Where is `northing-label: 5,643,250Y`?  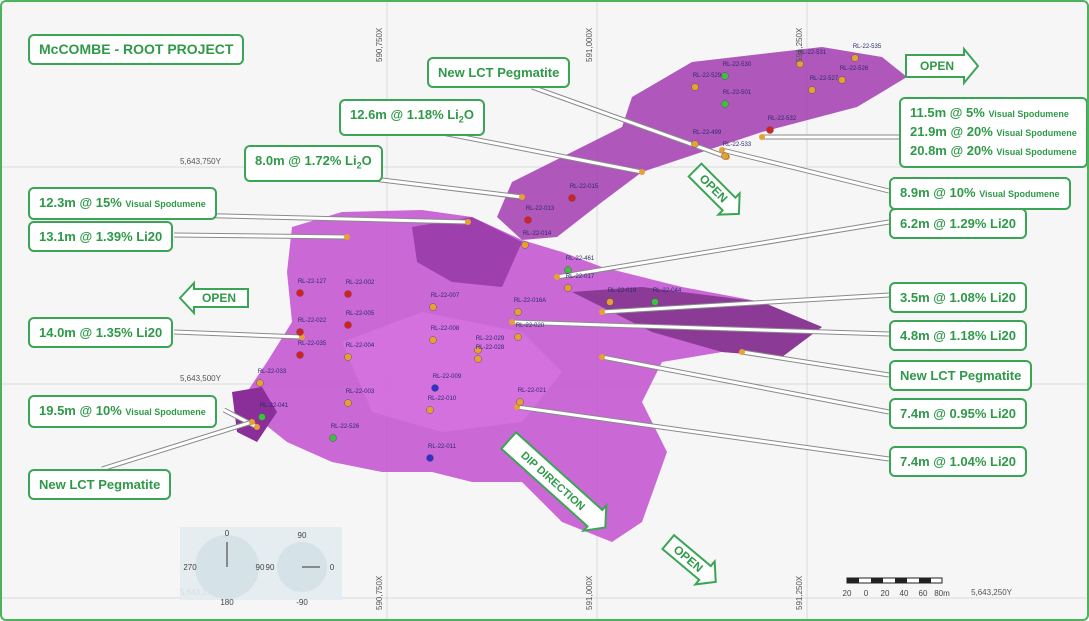 northing-label: 5,643,250Y is located at coordinates (992, 592).